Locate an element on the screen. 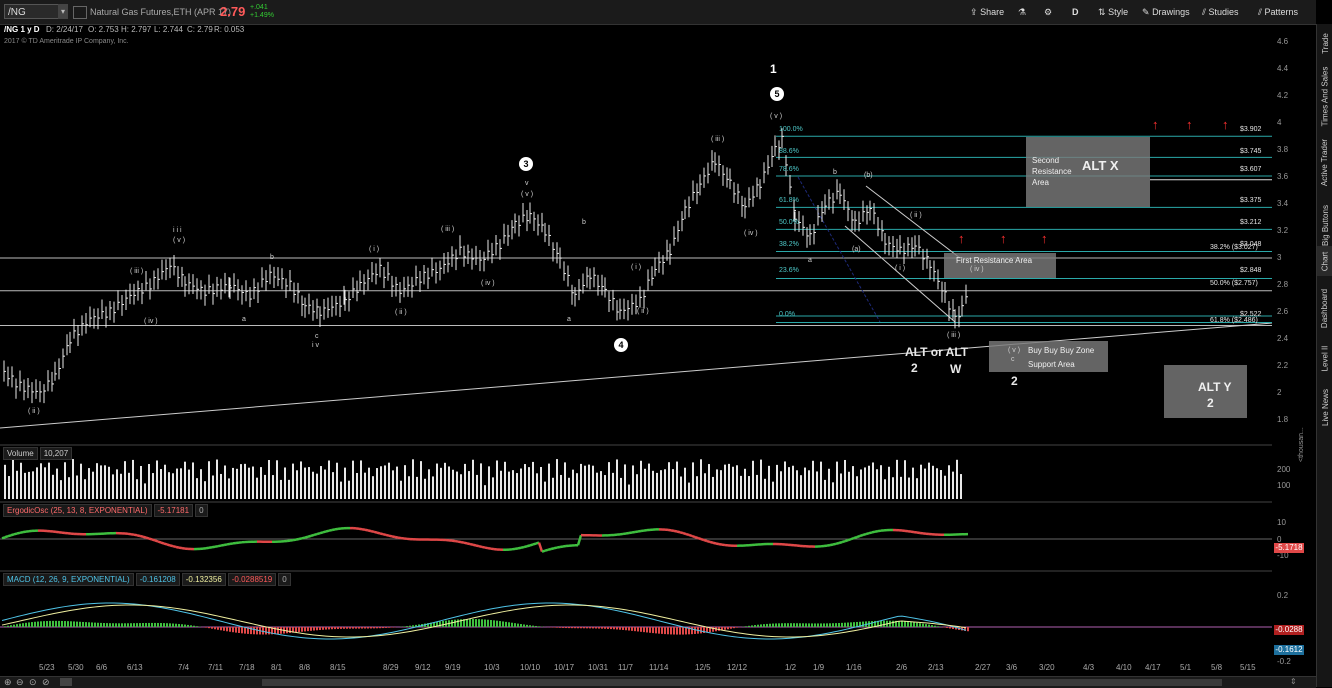  drawing-toggle-icon is located at coordinates (66, 682).